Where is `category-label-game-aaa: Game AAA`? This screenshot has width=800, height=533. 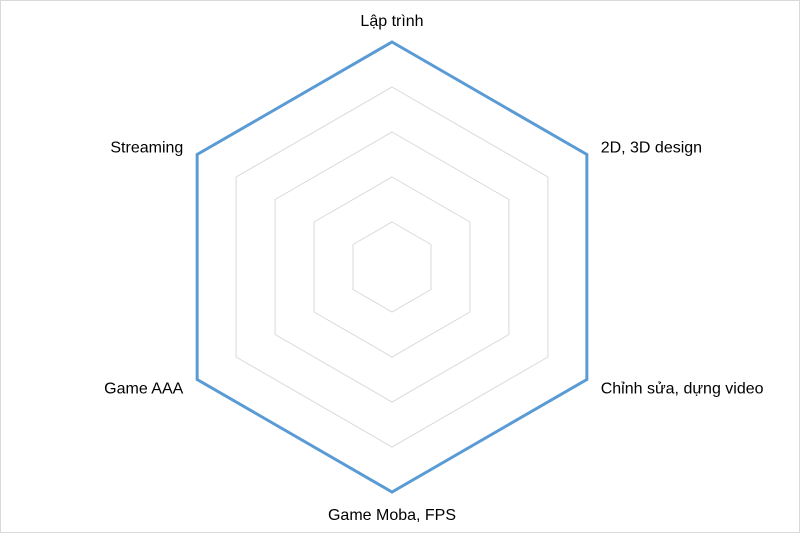
category-label-game-aaa: Game AAA is located at coordinates (143, 389).